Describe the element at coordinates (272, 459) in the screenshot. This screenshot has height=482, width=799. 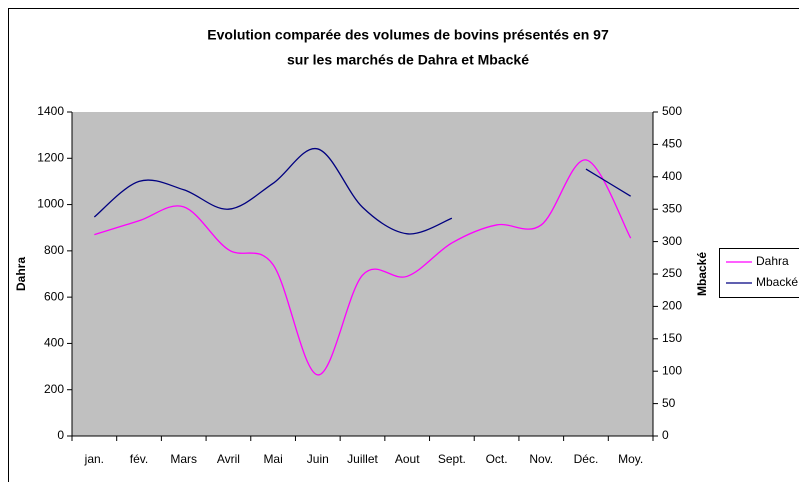
I see `x-tick-label: Mai` at that location.